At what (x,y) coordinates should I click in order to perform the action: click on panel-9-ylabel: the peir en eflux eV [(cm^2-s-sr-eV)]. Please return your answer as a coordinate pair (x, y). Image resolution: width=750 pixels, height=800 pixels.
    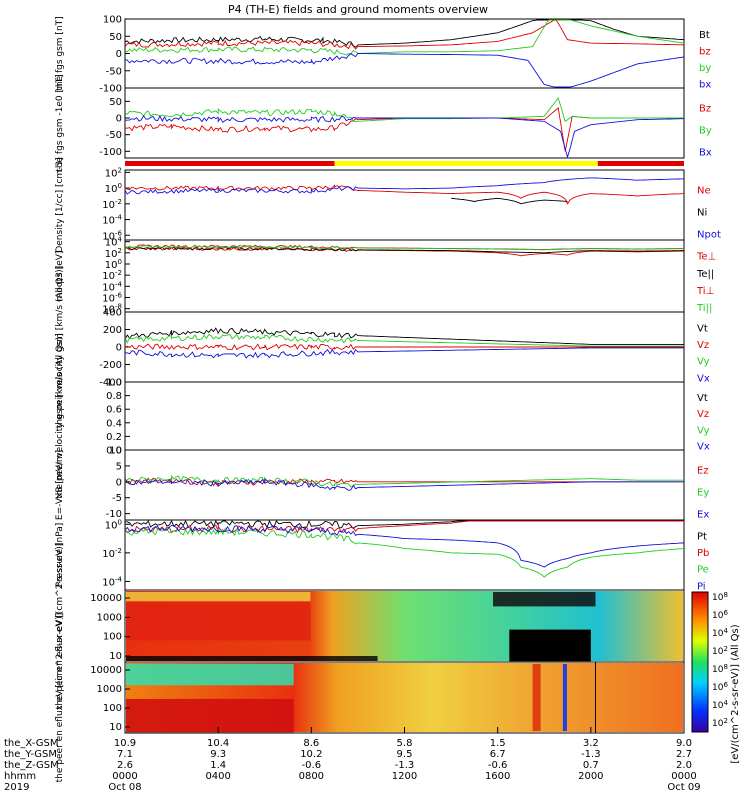
    Looking at the image, I should click on (60, 626).